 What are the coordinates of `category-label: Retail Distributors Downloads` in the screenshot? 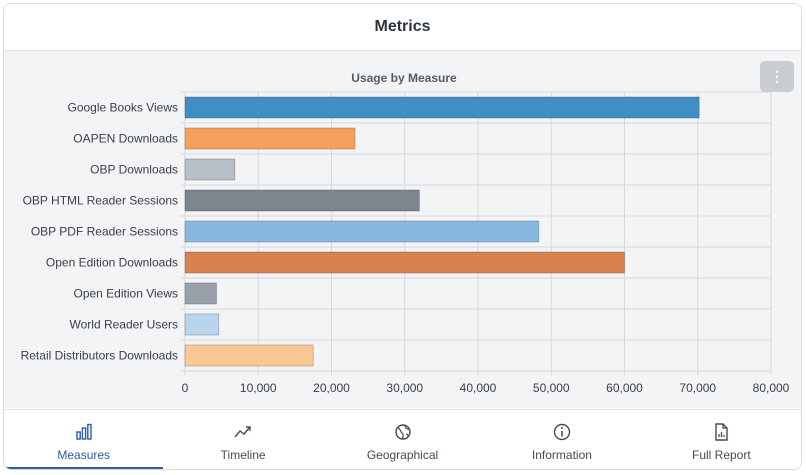 It's located at (99, 356).